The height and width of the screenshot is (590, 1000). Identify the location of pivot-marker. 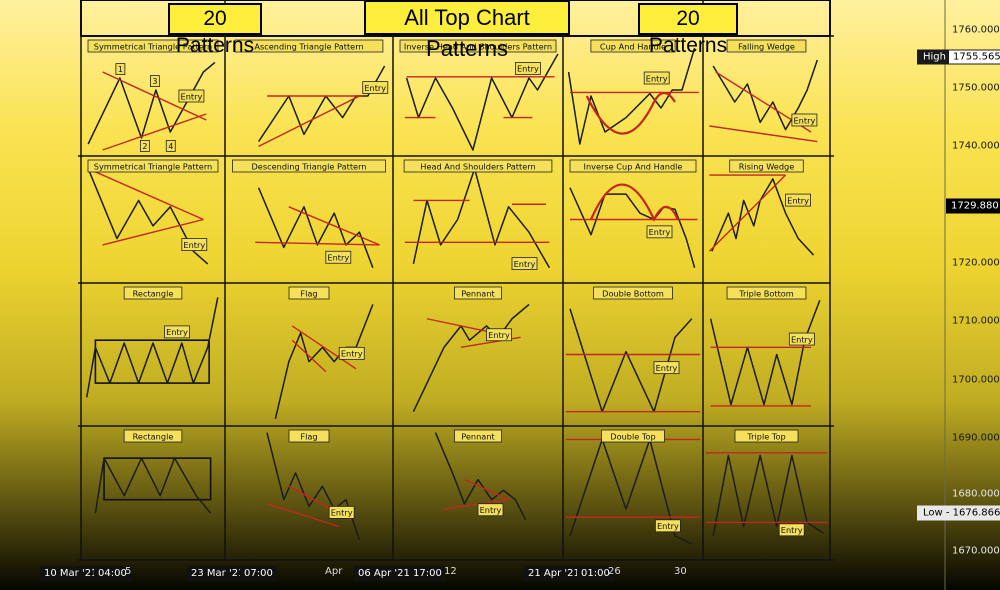
(170, 145).